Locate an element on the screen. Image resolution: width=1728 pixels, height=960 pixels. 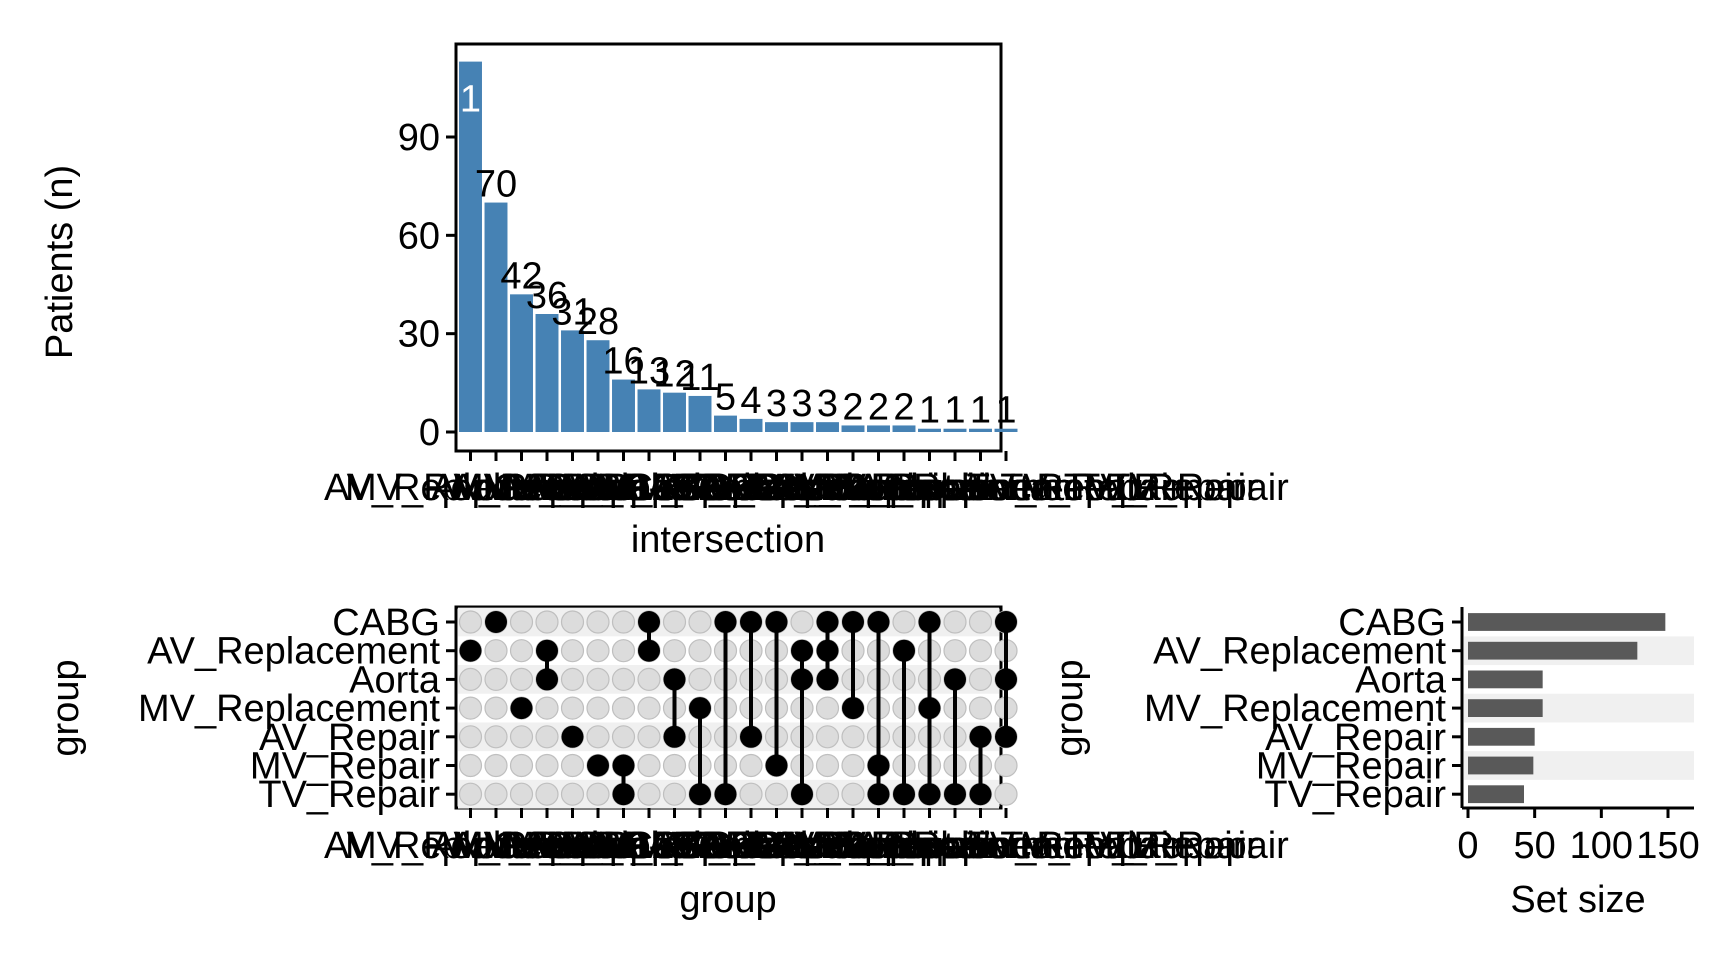
matrix-x-tick-label: CABG-MV_Repair is located at coordinates (827, 846).